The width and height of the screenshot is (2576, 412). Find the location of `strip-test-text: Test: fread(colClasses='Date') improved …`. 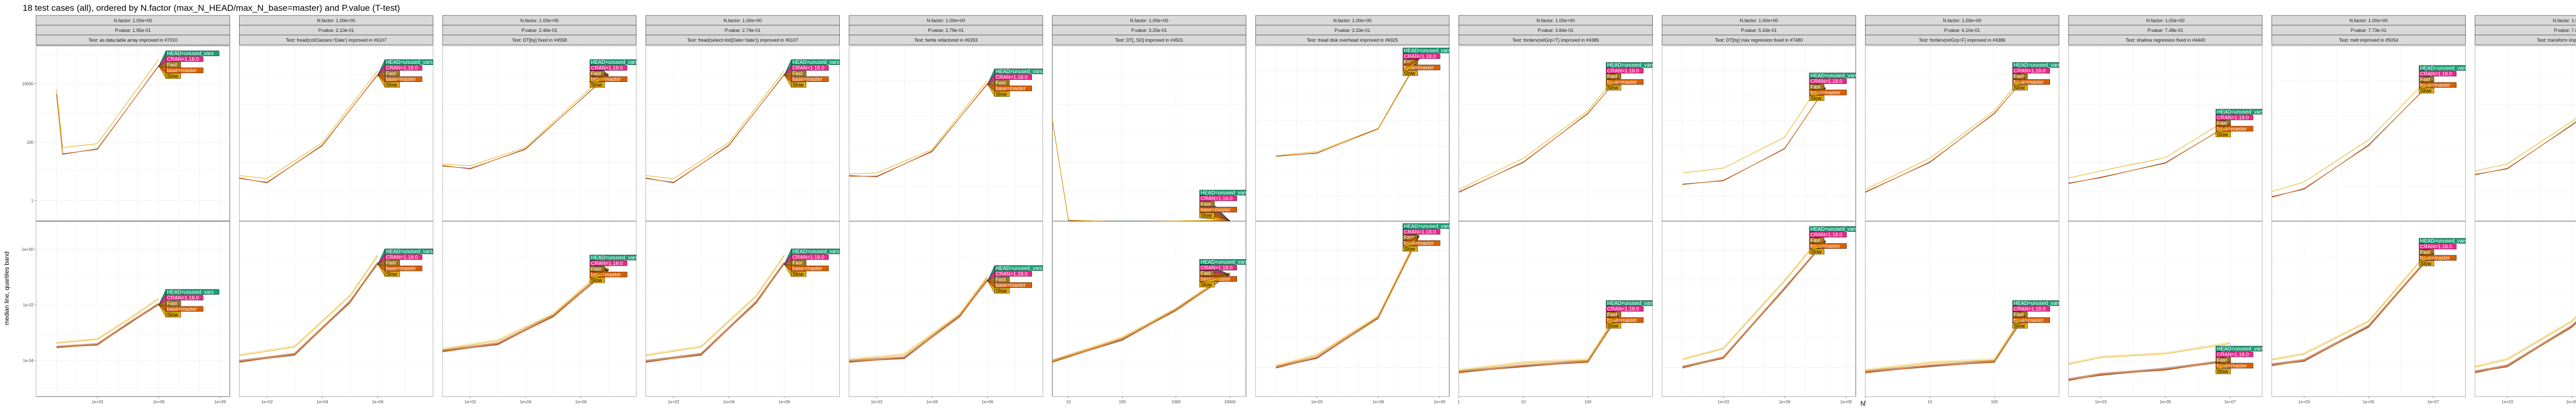

strip-test-text: Test: fread(colClasses='Date') improved … is located at coordinates (336, 41).